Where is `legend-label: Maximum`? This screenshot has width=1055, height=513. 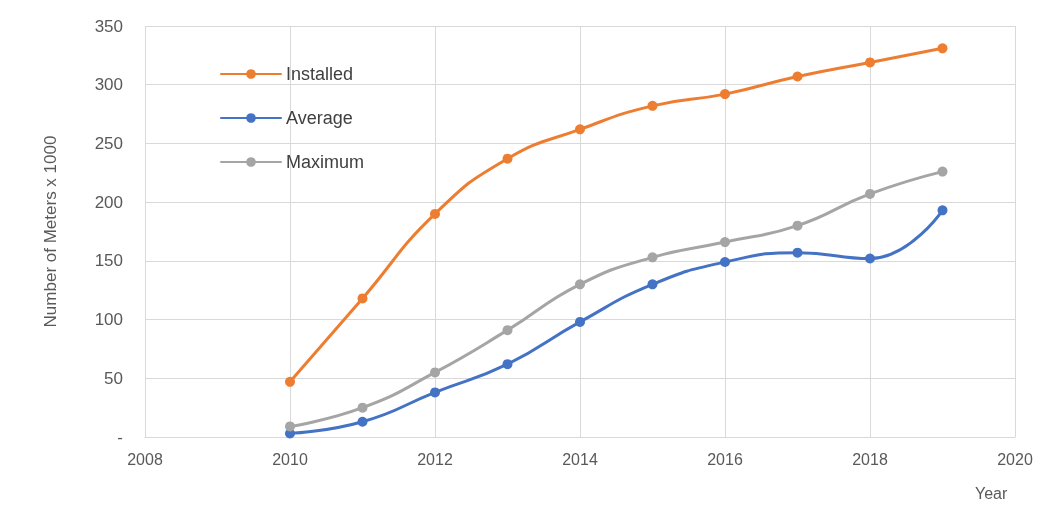 legend-label: Maximum is located at coordinates (325, 162).